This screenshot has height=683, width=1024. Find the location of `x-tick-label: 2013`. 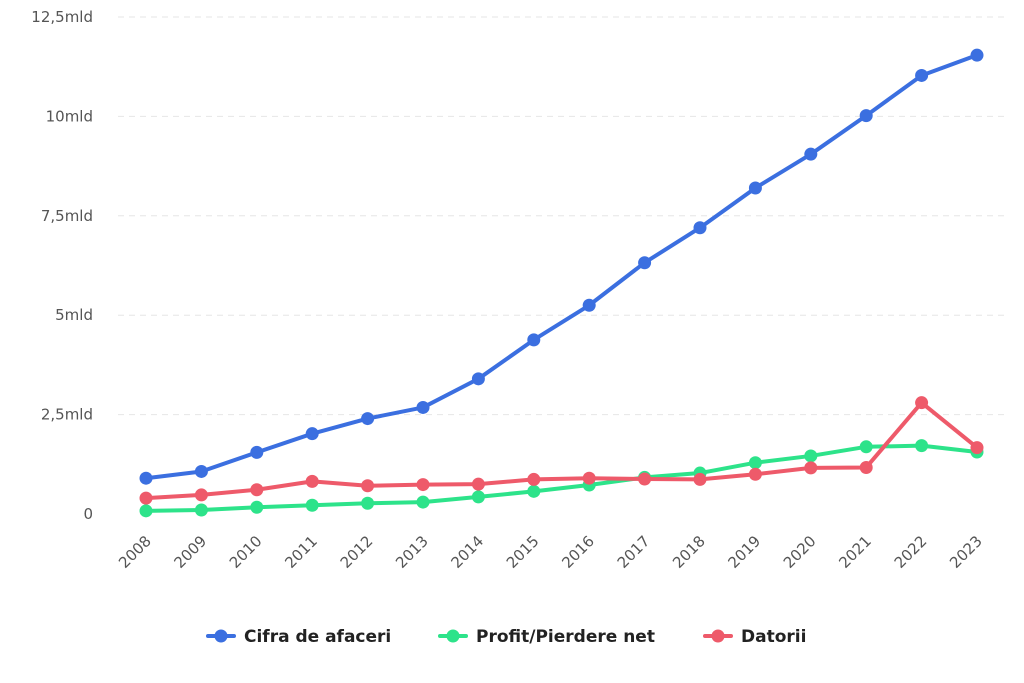

x-tick-label: 2013 is located at coordinates (412, 552).